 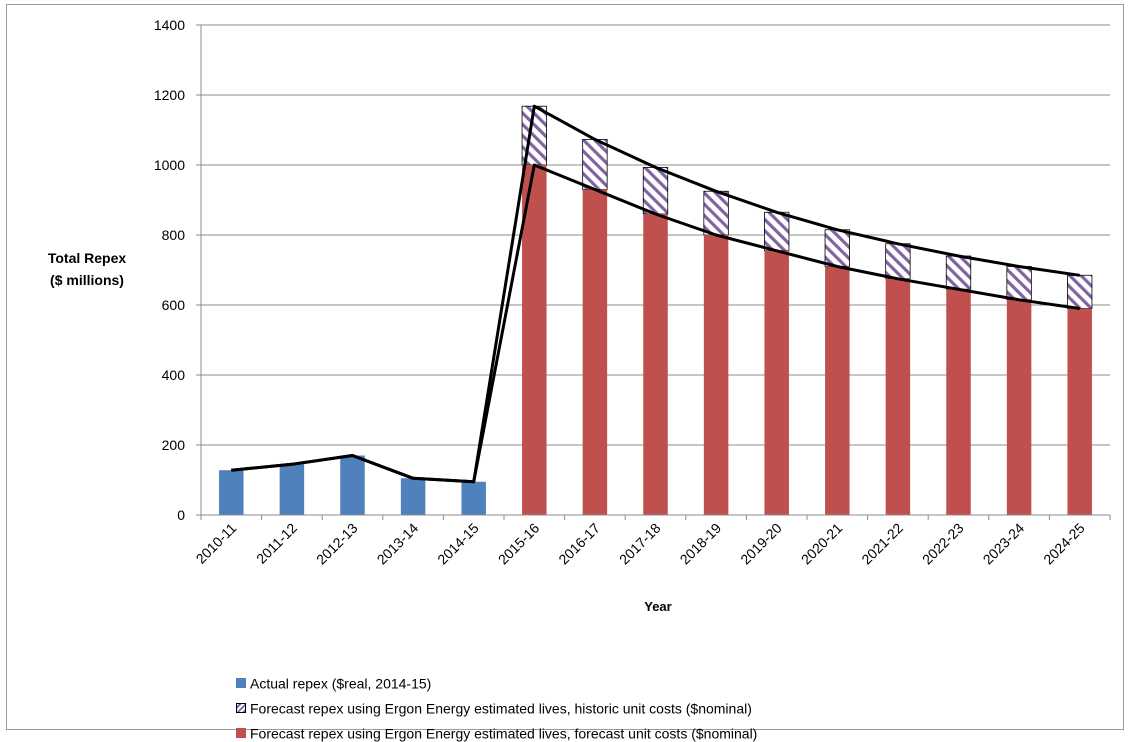 I want to click on y-tick-labels: 0 200 400 600 800 1000 1200 1400, so click(x=169, y=270).